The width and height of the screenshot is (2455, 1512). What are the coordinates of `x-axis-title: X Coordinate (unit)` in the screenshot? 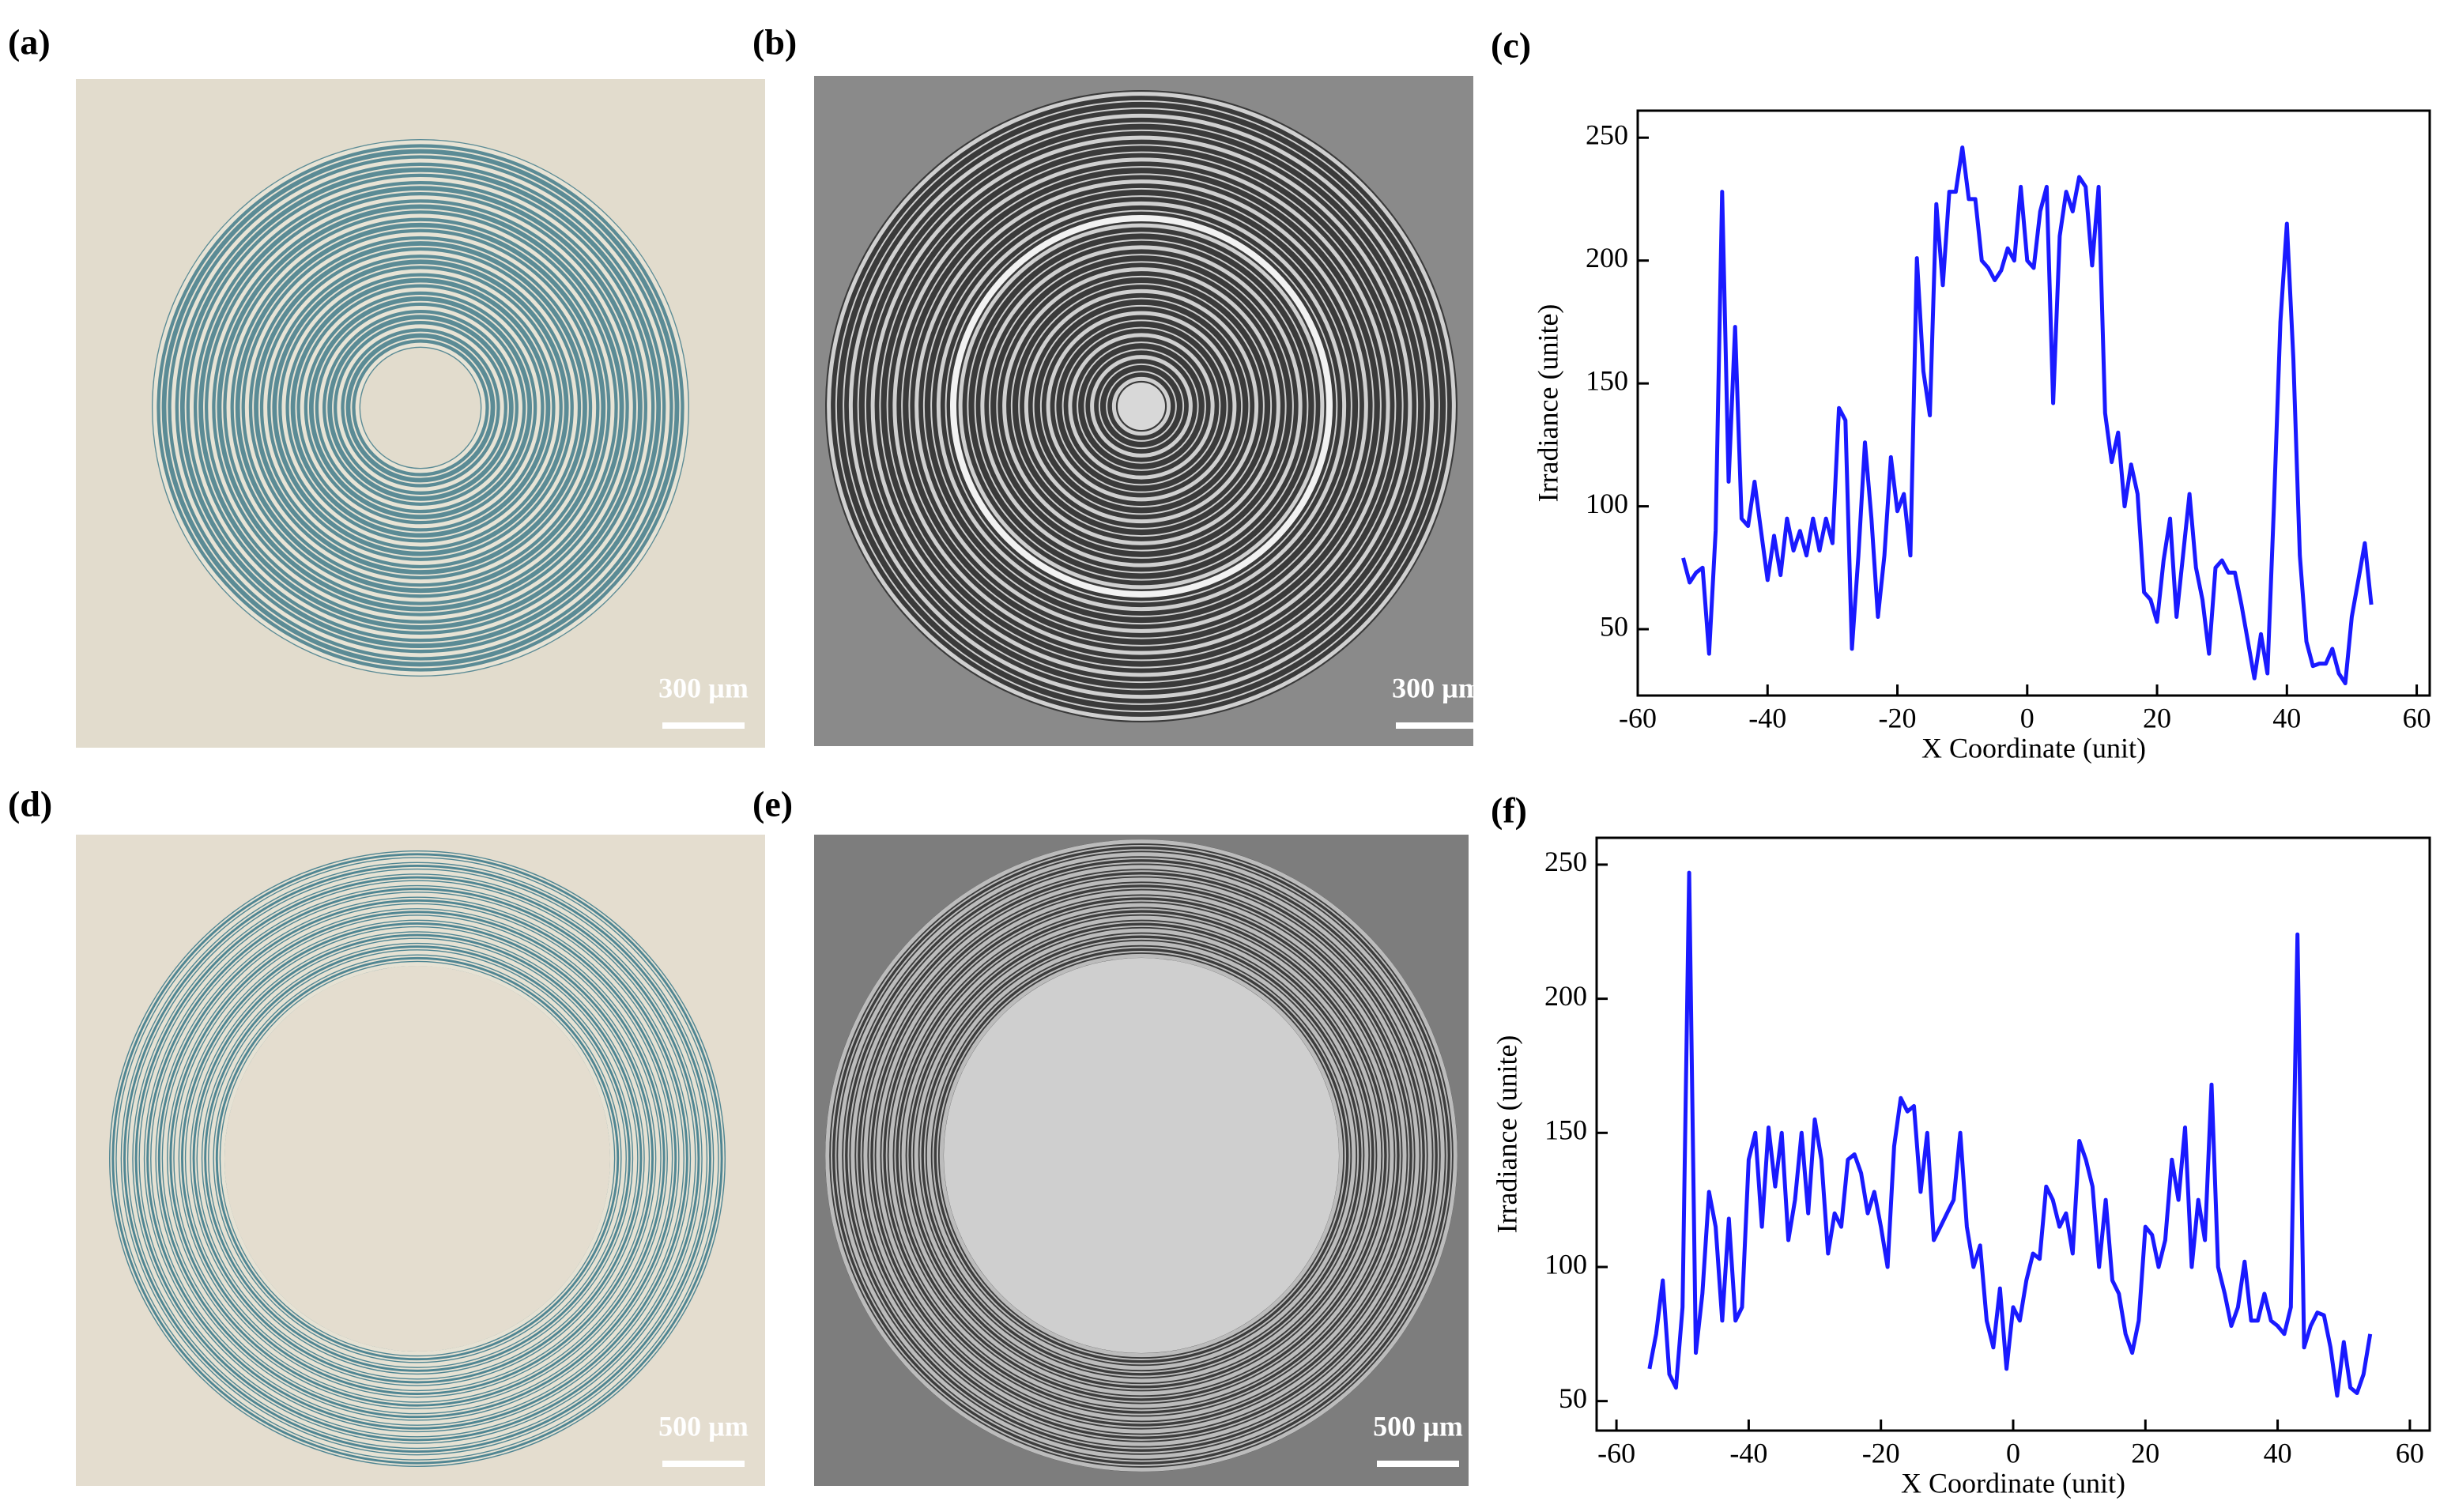 It's located at (2033, 748).